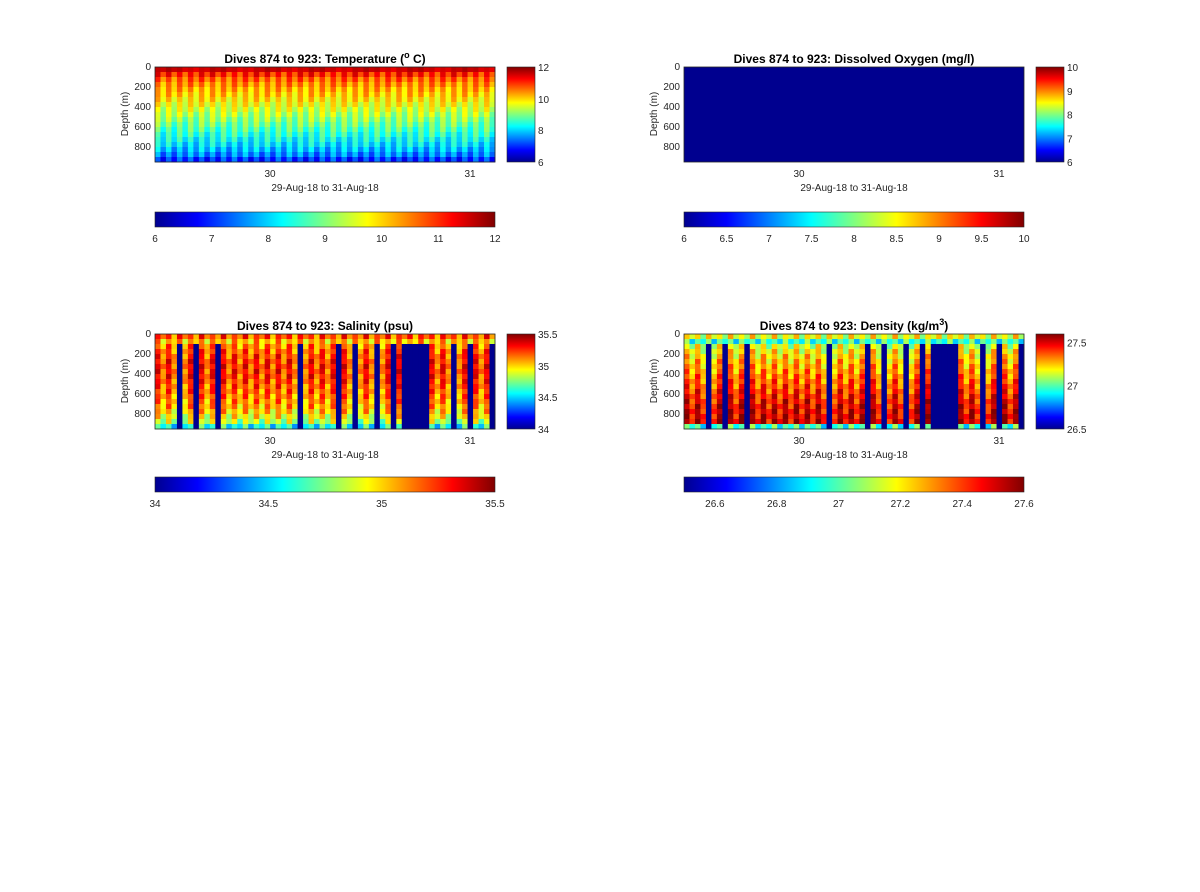  Describe the element at coordinates (854, 455) in the screenshot. I see `x-axis-label: 29-Aug-18 to 31-Aug-18` at that location.